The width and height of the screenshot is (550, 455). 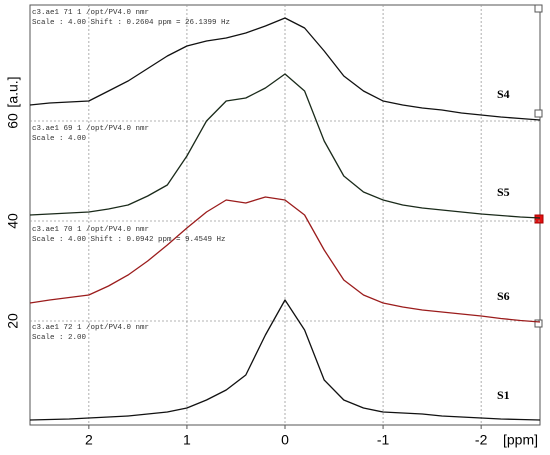 I want to click on y-tick-label: 20, so click(x=13, y=321).